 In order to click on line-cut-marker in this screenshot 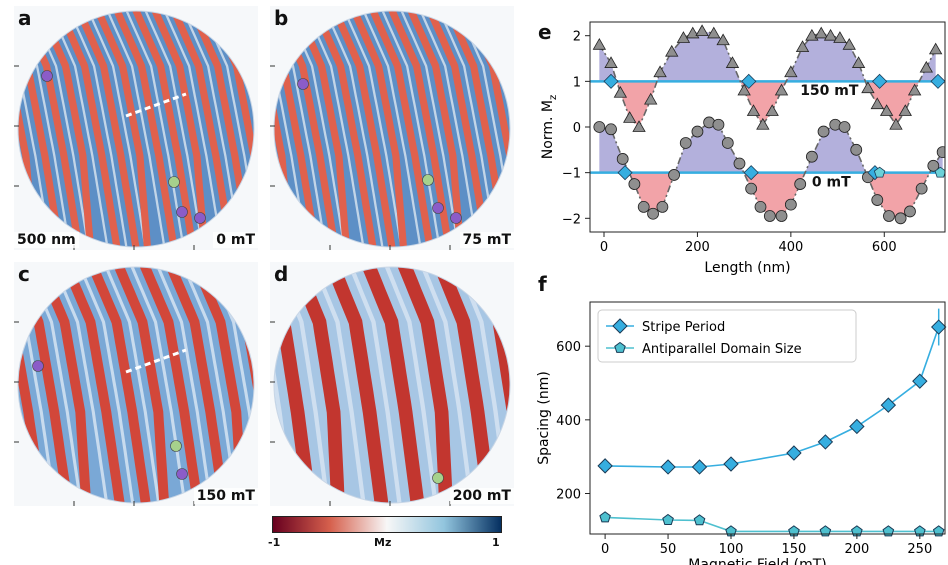, I will do `click(156, 105)`.